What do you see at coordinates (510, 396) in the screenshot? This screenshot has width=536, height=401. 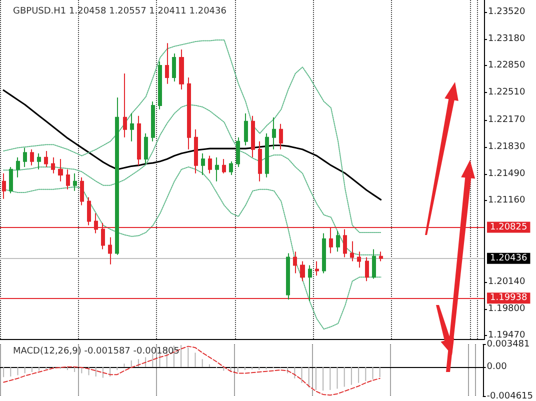 I see `y-tick-label: -0.004615` at bounding box center [510, 396].